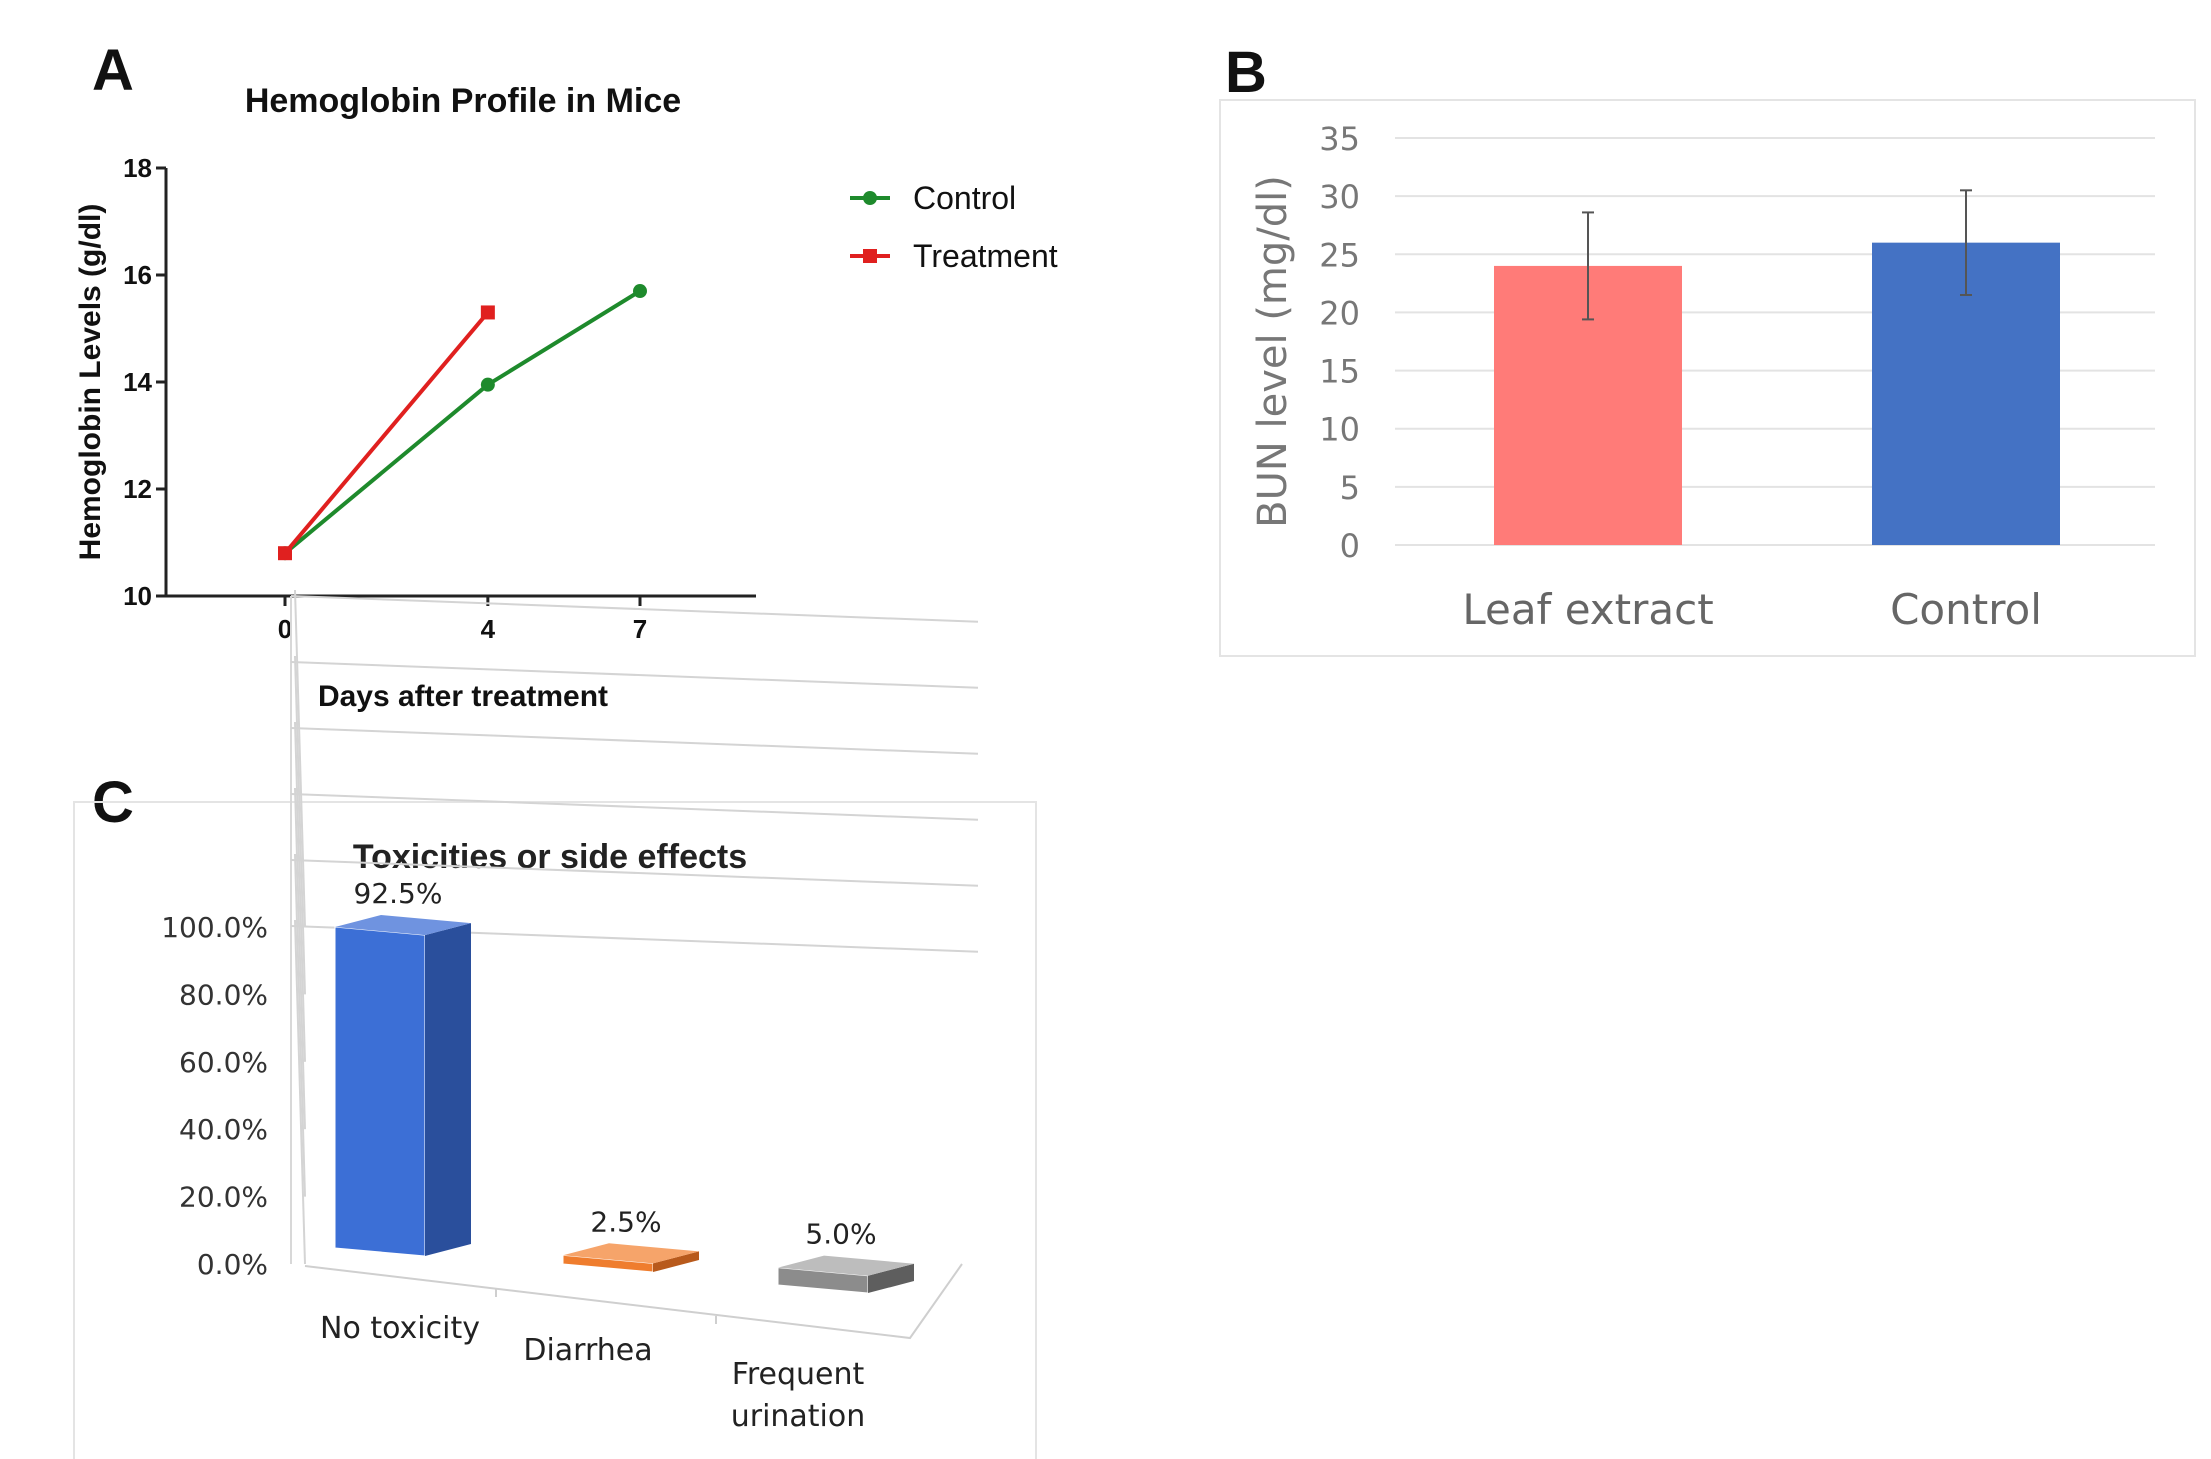  What do you see at coordinates (1339, 255) in the screenshot?
I see `chart-b-y-tick-label: 25` at bounding box center [1339, 255].